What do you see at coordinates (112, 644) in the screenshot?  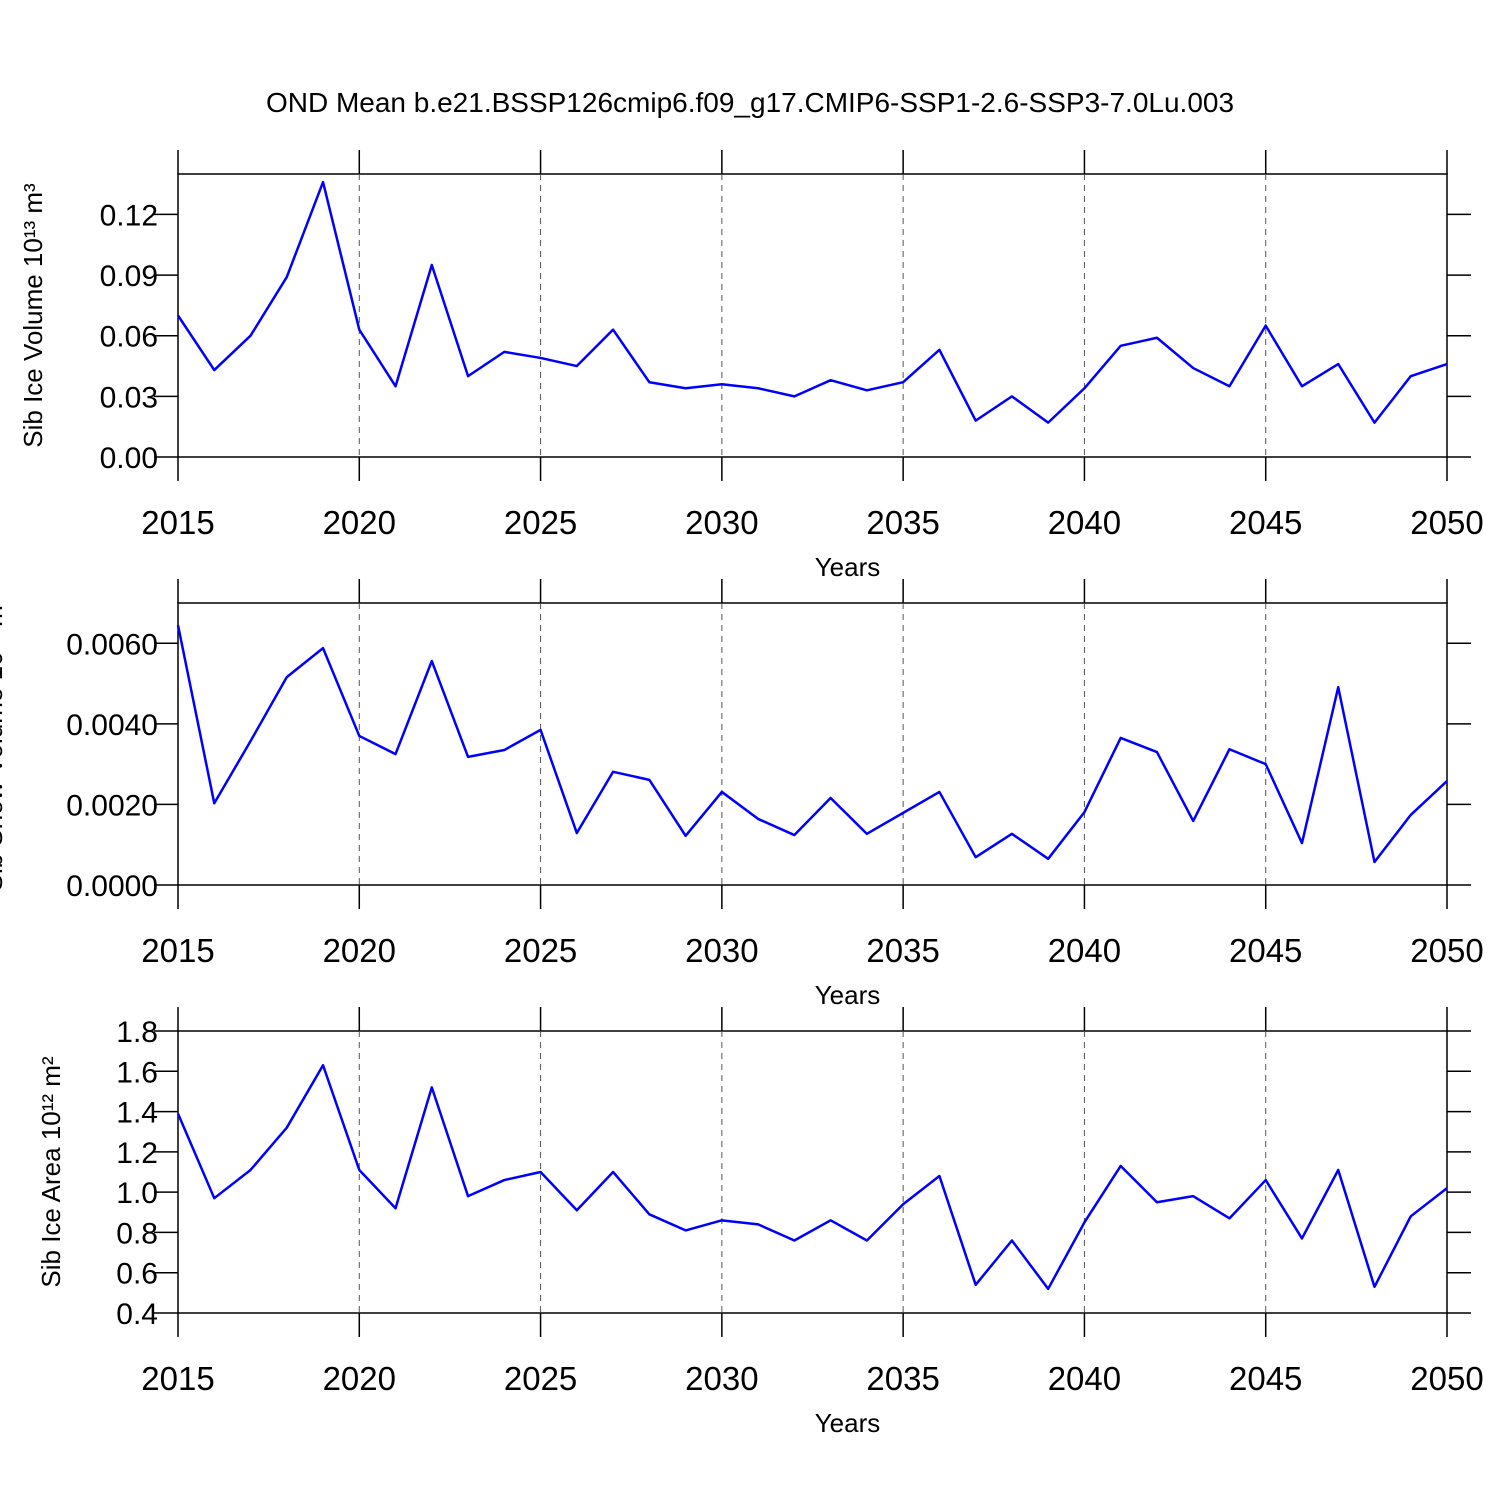 I see `y-tick-label: 0.0060` at bounding box center [112, 644].